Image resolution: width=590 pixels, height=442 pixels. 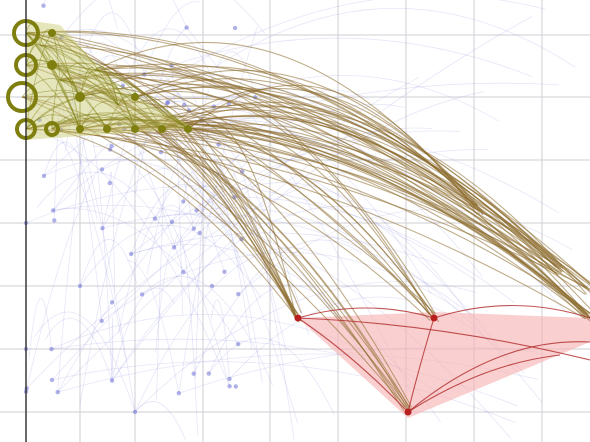 I want to click on highlight-region-layer, so click(x=444, y=365).